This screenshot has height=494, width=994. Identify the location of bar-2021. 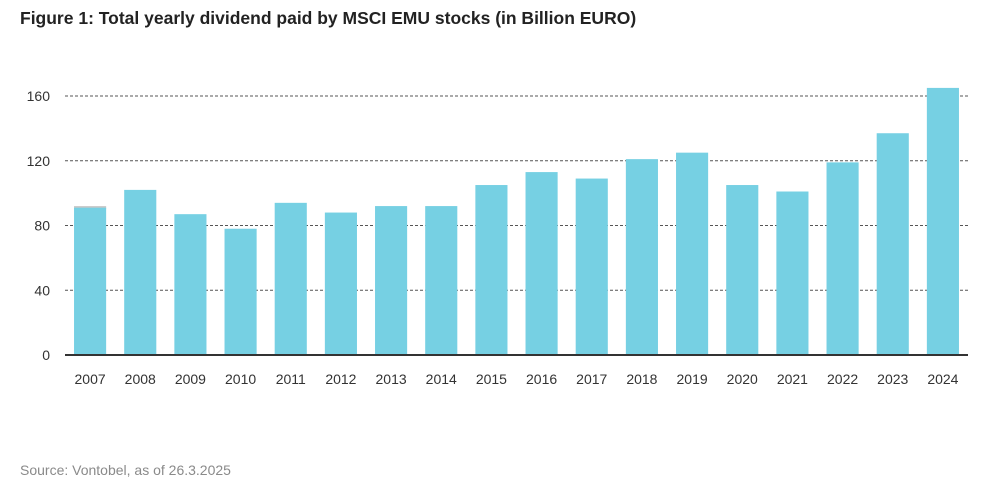
(792, 273).